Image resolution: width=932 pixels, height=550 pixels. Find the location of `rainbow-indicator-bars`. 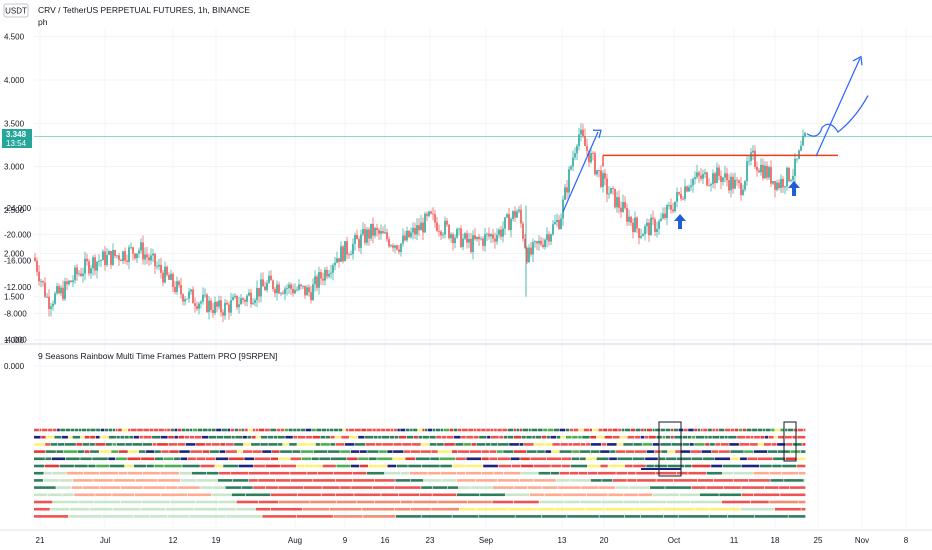

rainbow-indicator-bars is located at coordinates (420, 473).